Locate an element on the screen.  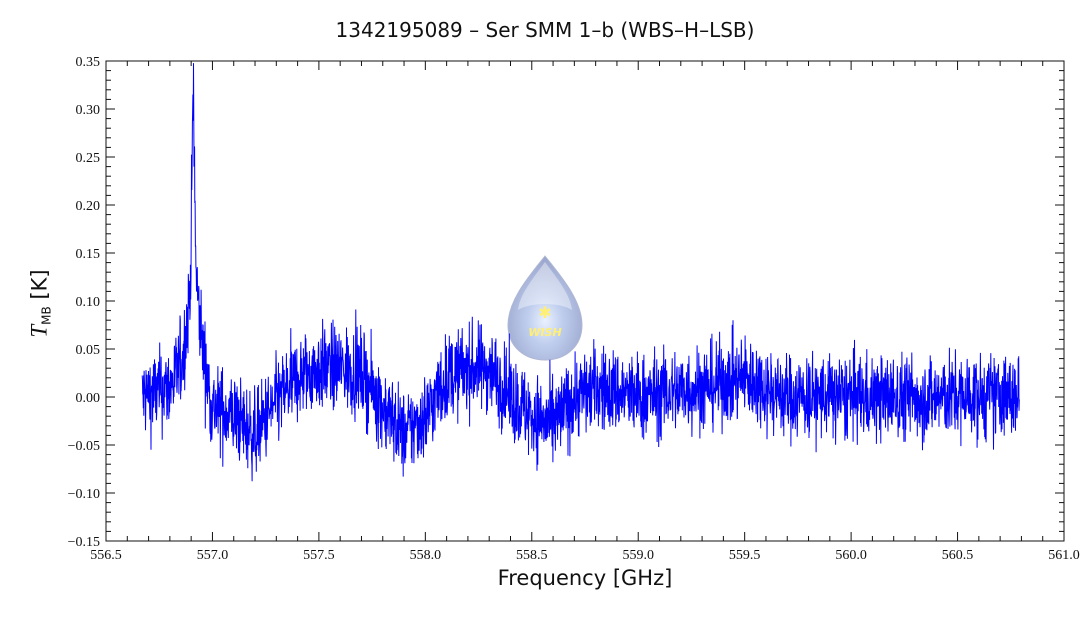
y-tick-label: 0.30 is located at coordinates (88, 110).